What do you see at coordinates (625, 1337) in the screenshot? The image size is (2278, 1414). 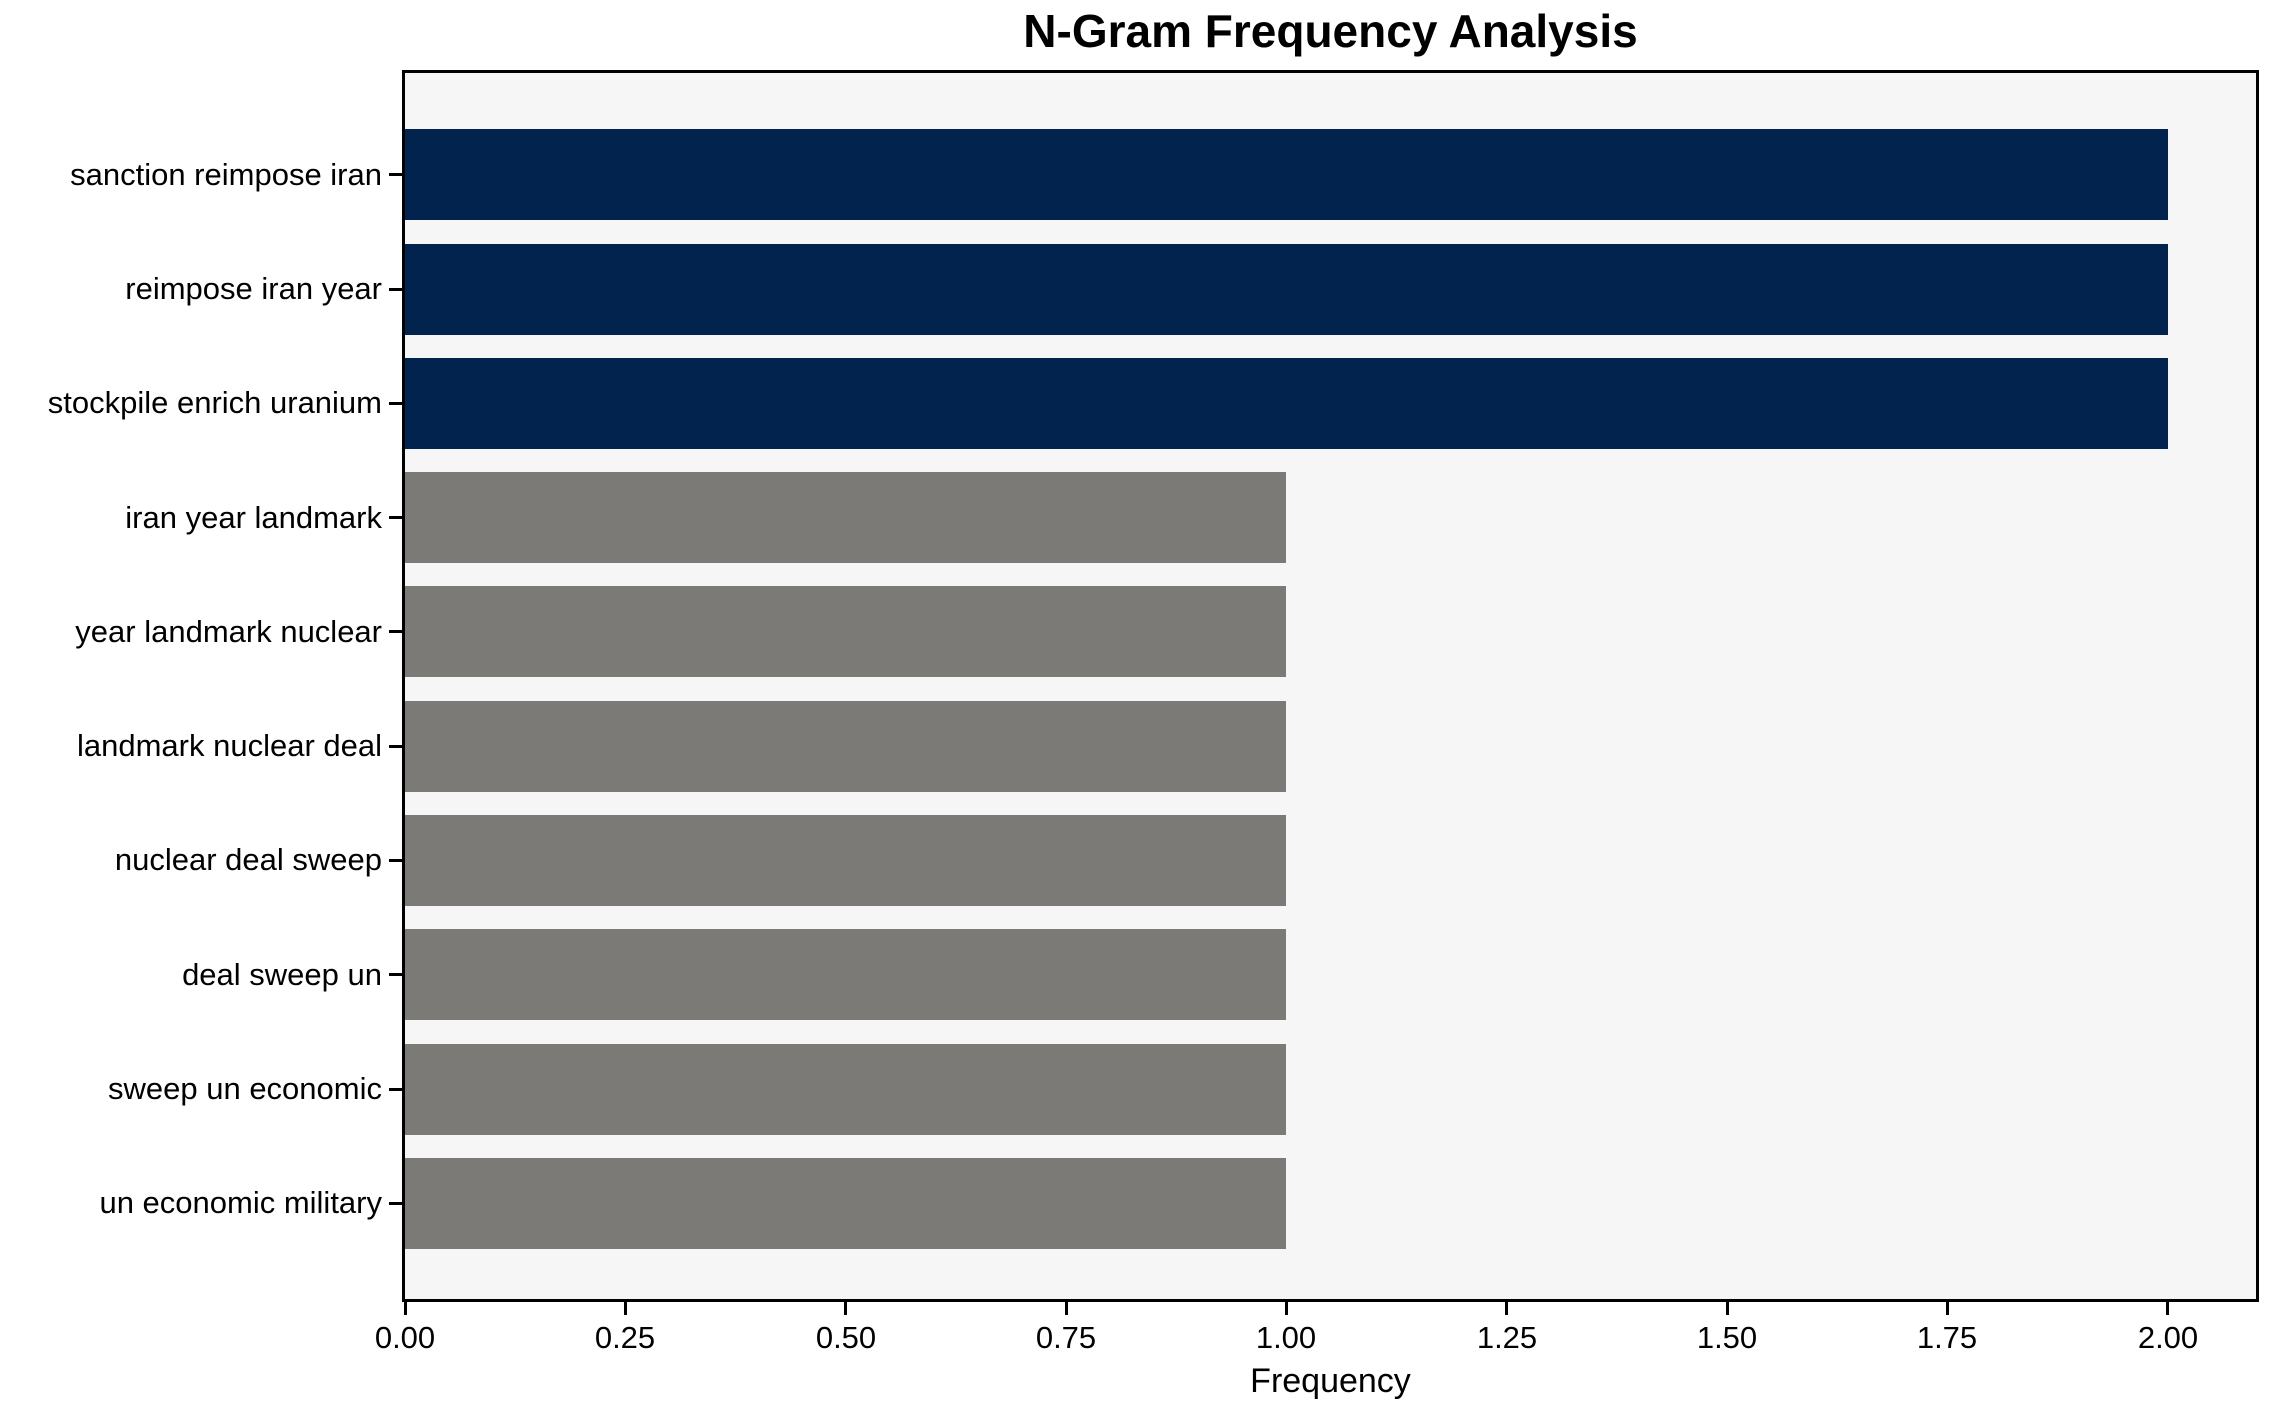 I see `x-tick-label: 0.25` at bounding box center [625, 1337].